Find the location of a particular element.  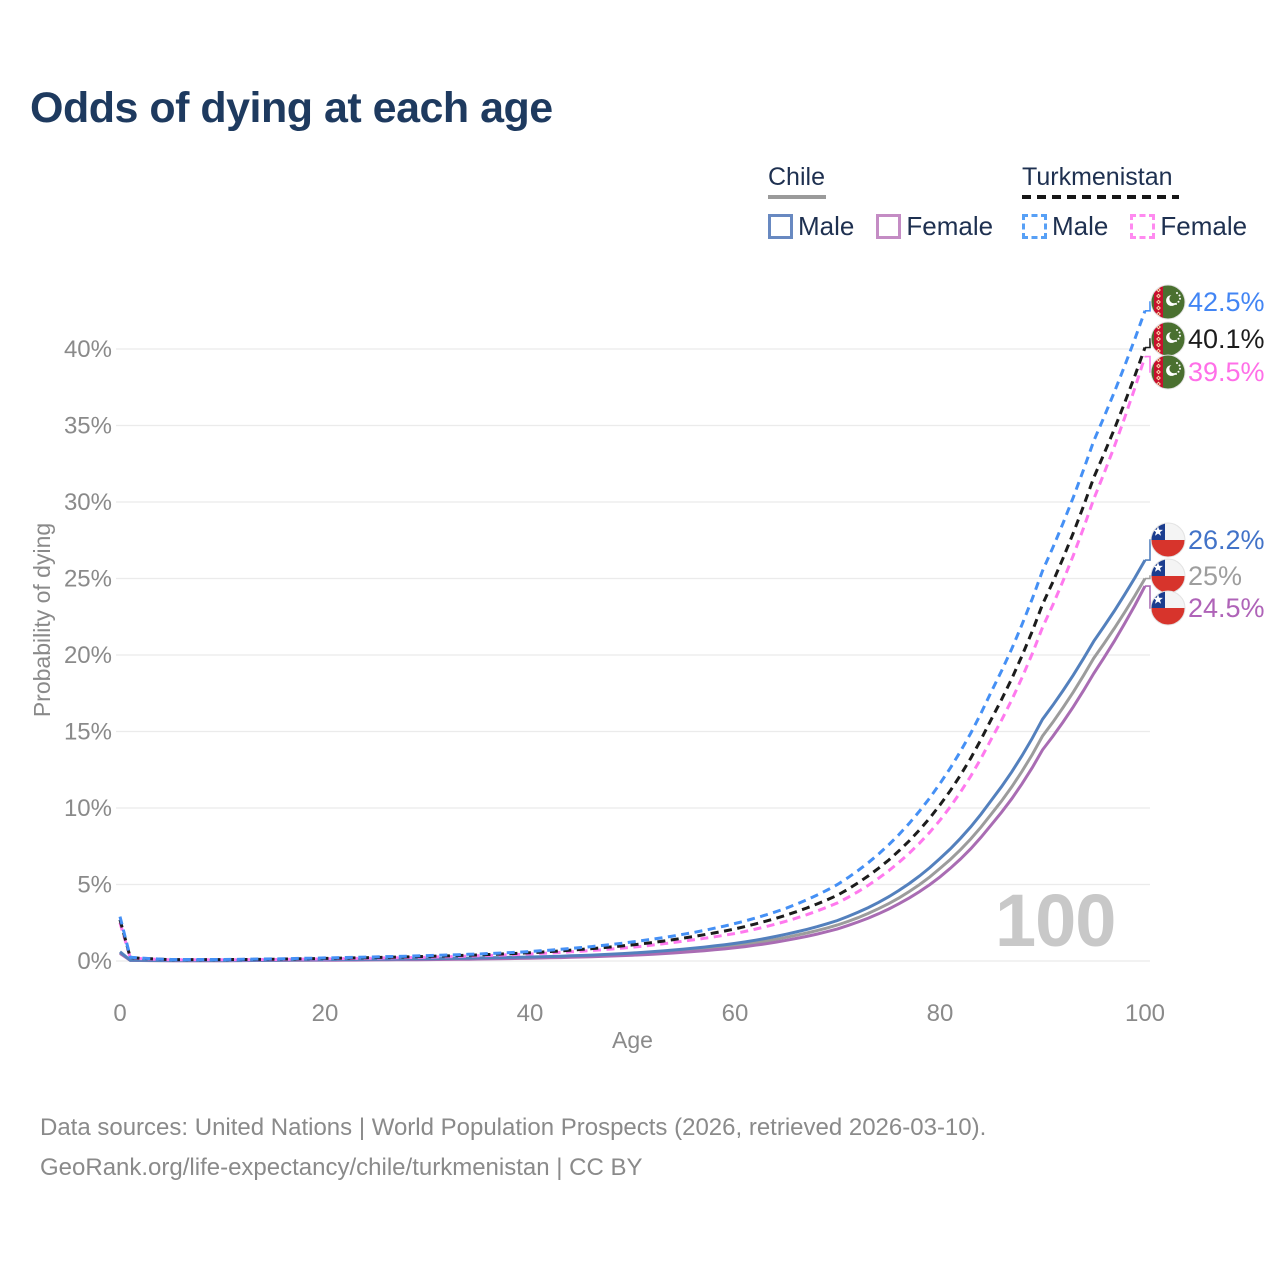

legend-group-chile: Chile Male Female is located at coordinates (880, 202).